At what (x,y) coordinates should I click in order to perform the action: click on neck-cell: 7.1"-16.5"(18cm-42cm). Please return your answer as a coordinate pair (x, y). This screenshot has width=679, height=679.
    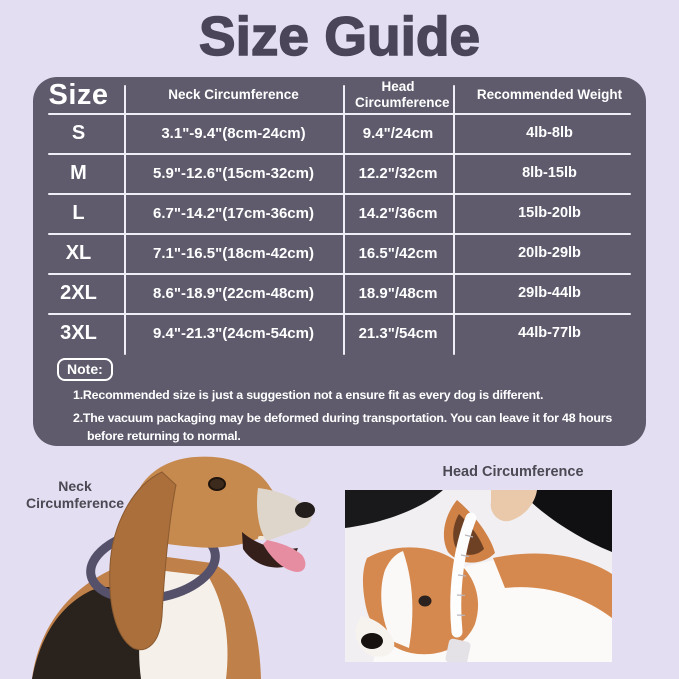
    Looking at the image, I should click on (233, 253).